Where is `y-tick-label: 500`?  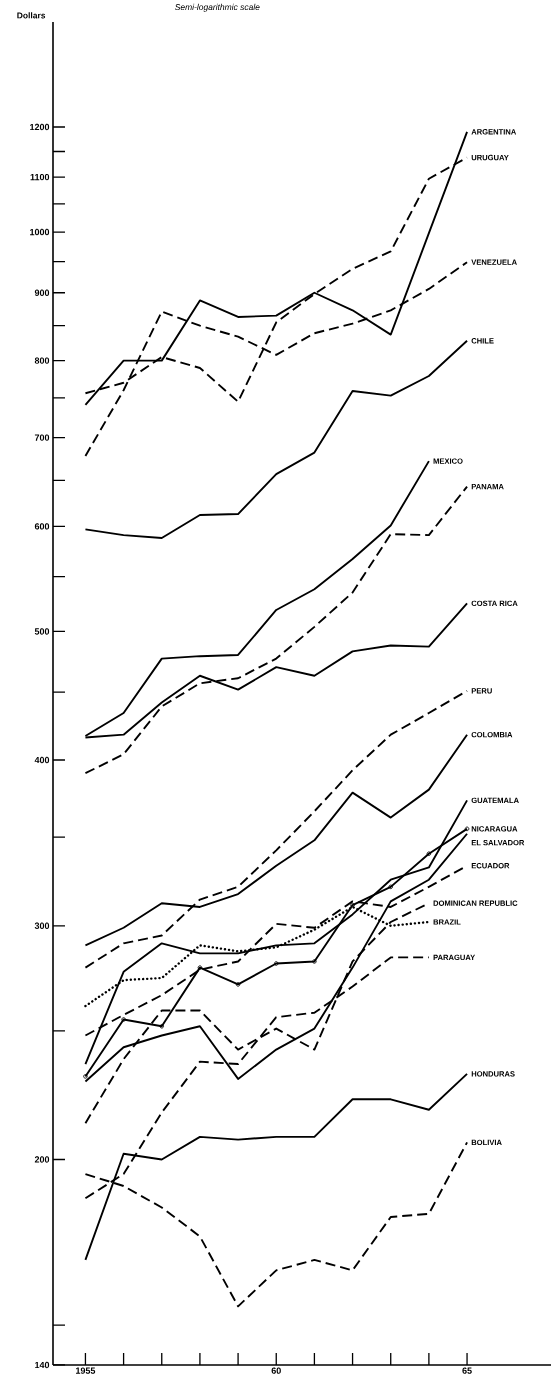
y-tick-label: 500 is located at coordinates (42, 631).